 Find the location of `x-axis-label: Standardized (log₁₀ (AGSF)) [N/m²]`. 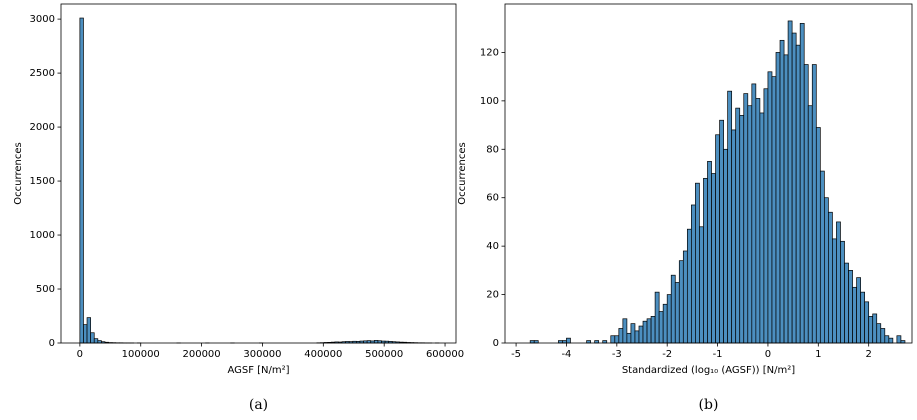

x-axis-label: Standardized (log₁₀ (AGSF)) [N/m²] is located at coordinates (708, 370).